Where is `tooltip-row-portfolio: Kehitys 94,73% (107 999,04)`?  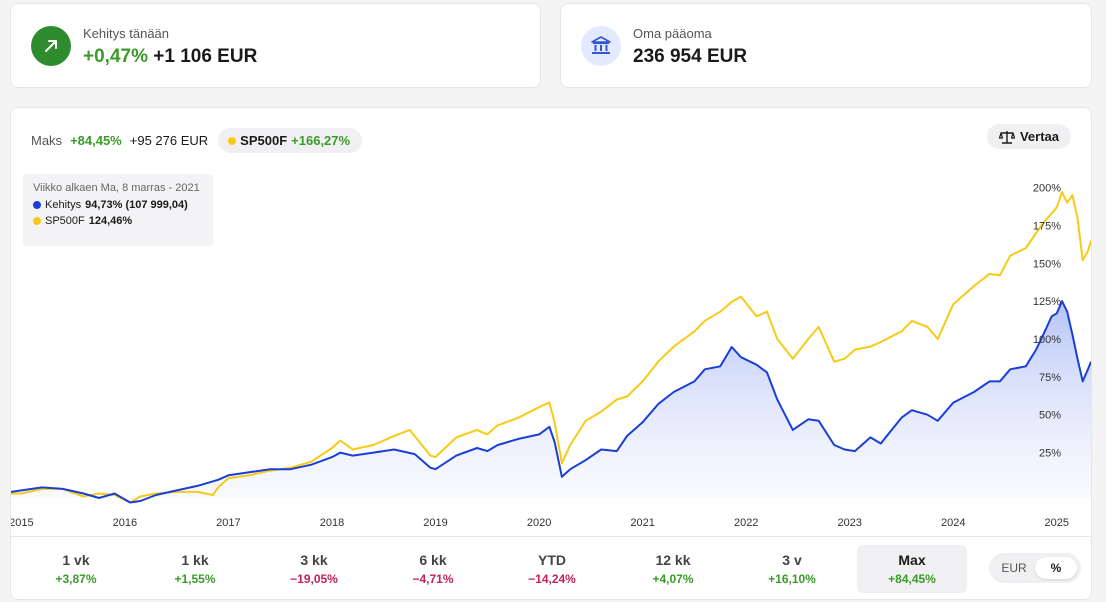 tooltip-row-portfolio: Kehitys 94,73% (107 999,04) is located at coordinates (118, 205).